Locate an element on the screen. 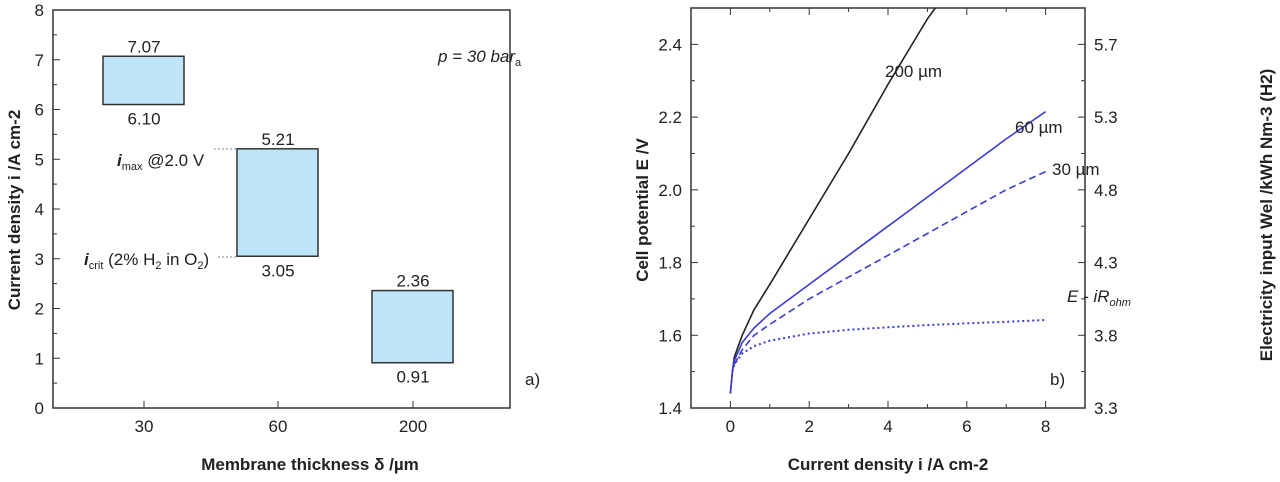 The image size is (1280, 482). x-tick-label-b: 4 is located at coordinates (887, 426).